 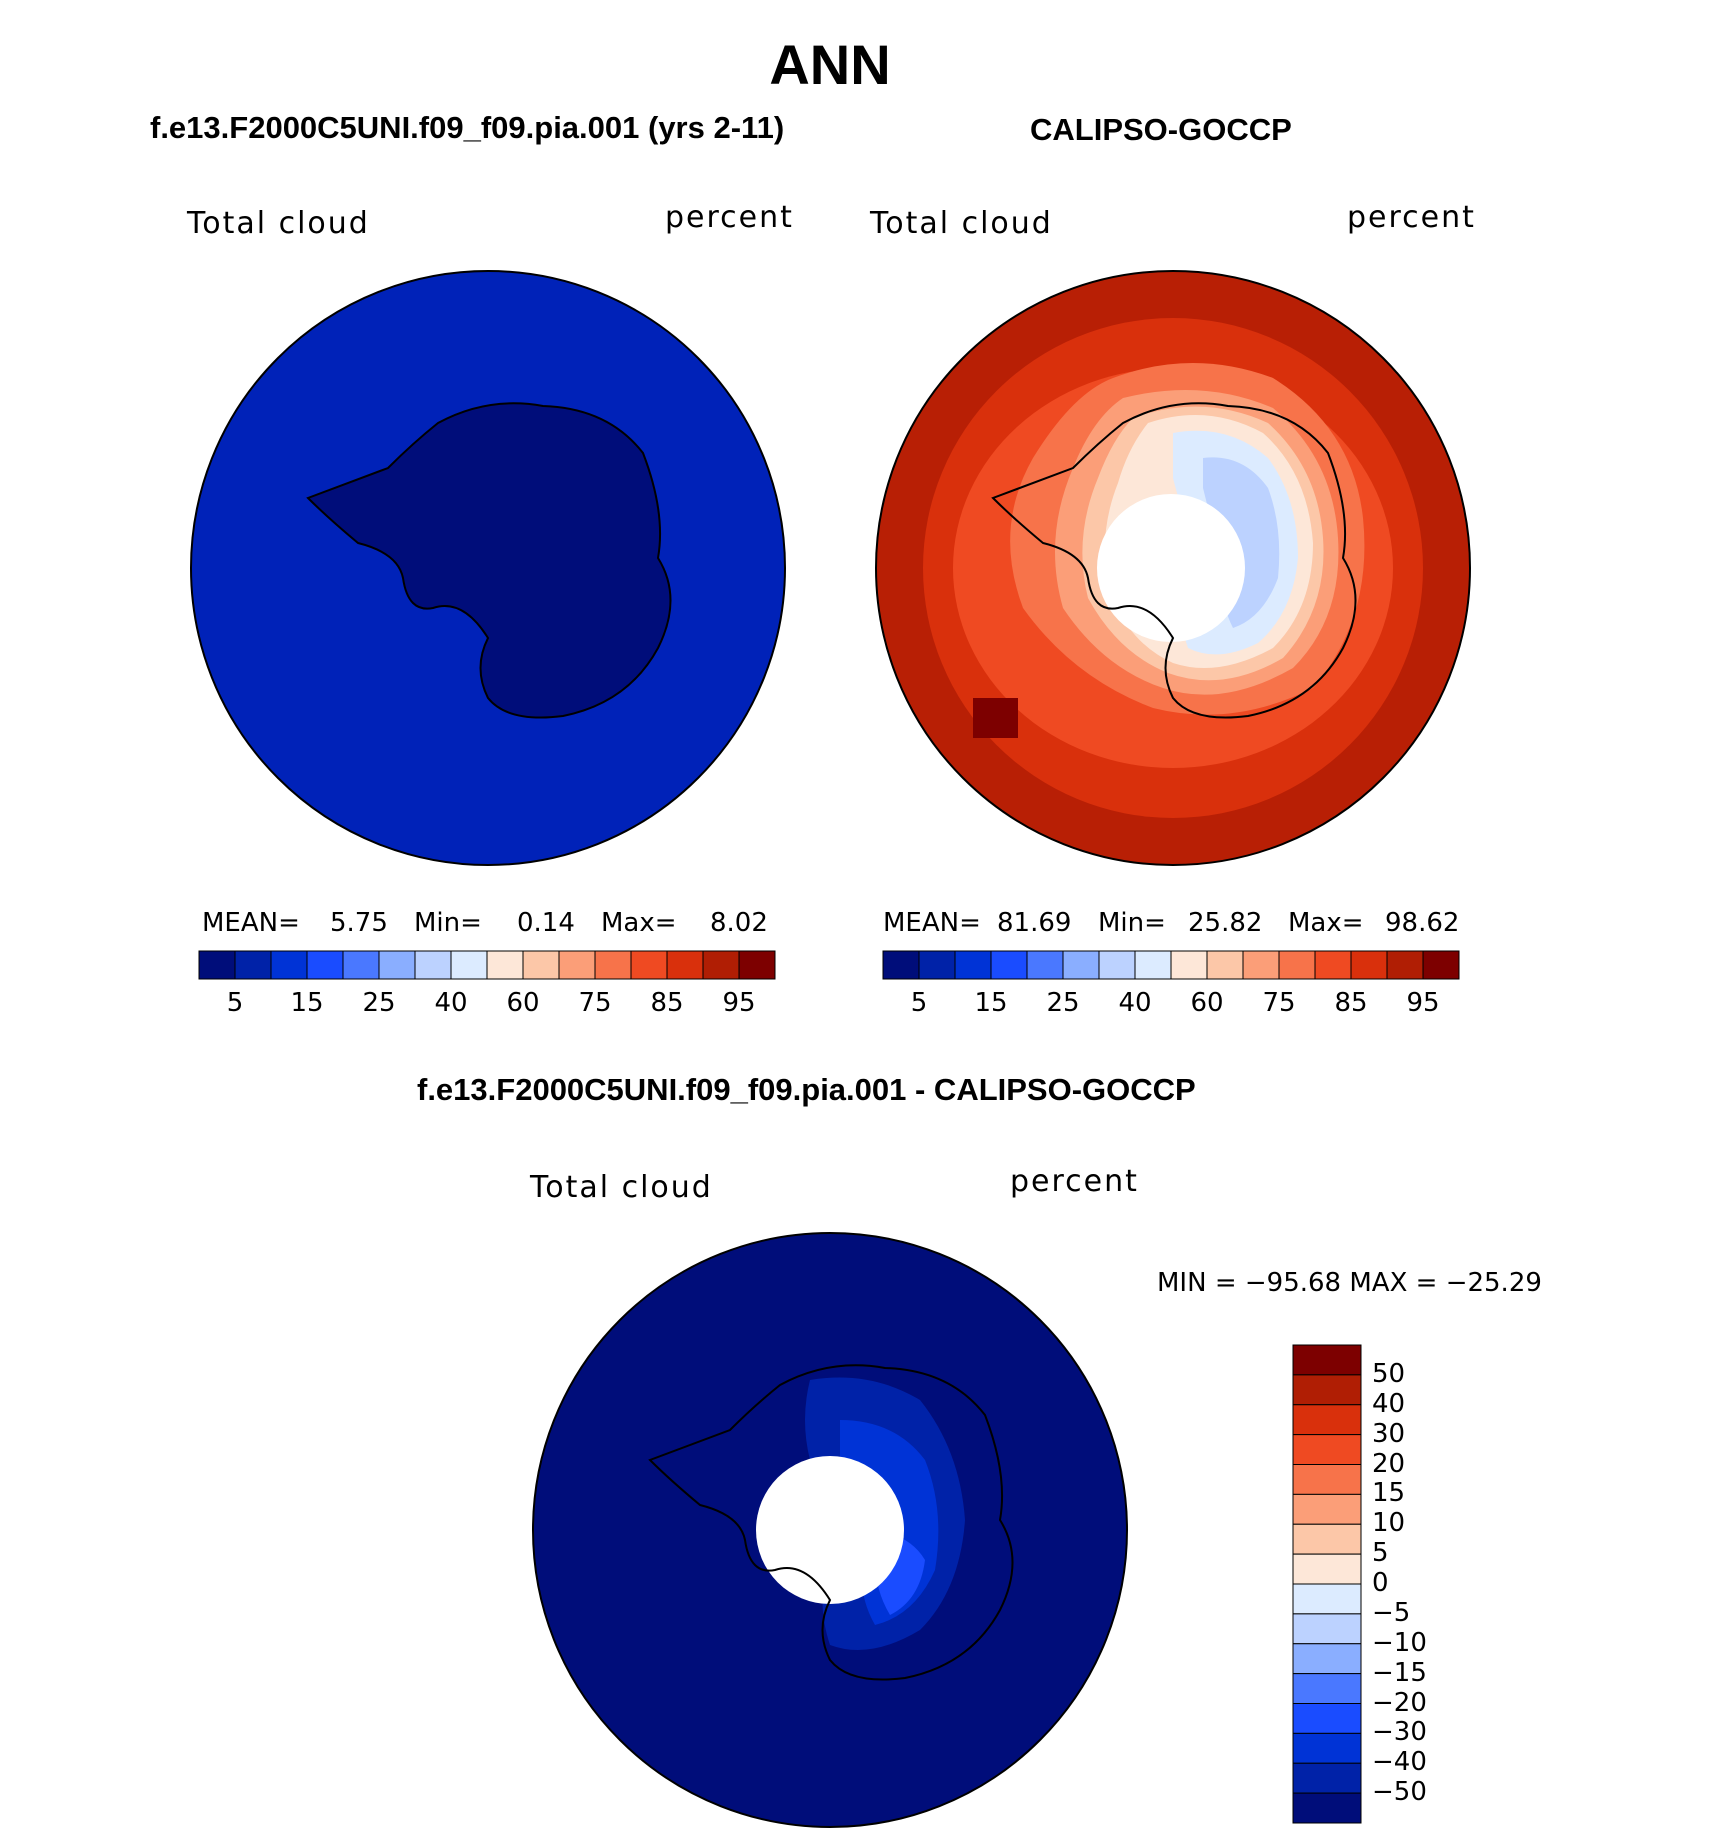 I want to click on panel2-min-value: 25.82, so click(x=1225, y=923).